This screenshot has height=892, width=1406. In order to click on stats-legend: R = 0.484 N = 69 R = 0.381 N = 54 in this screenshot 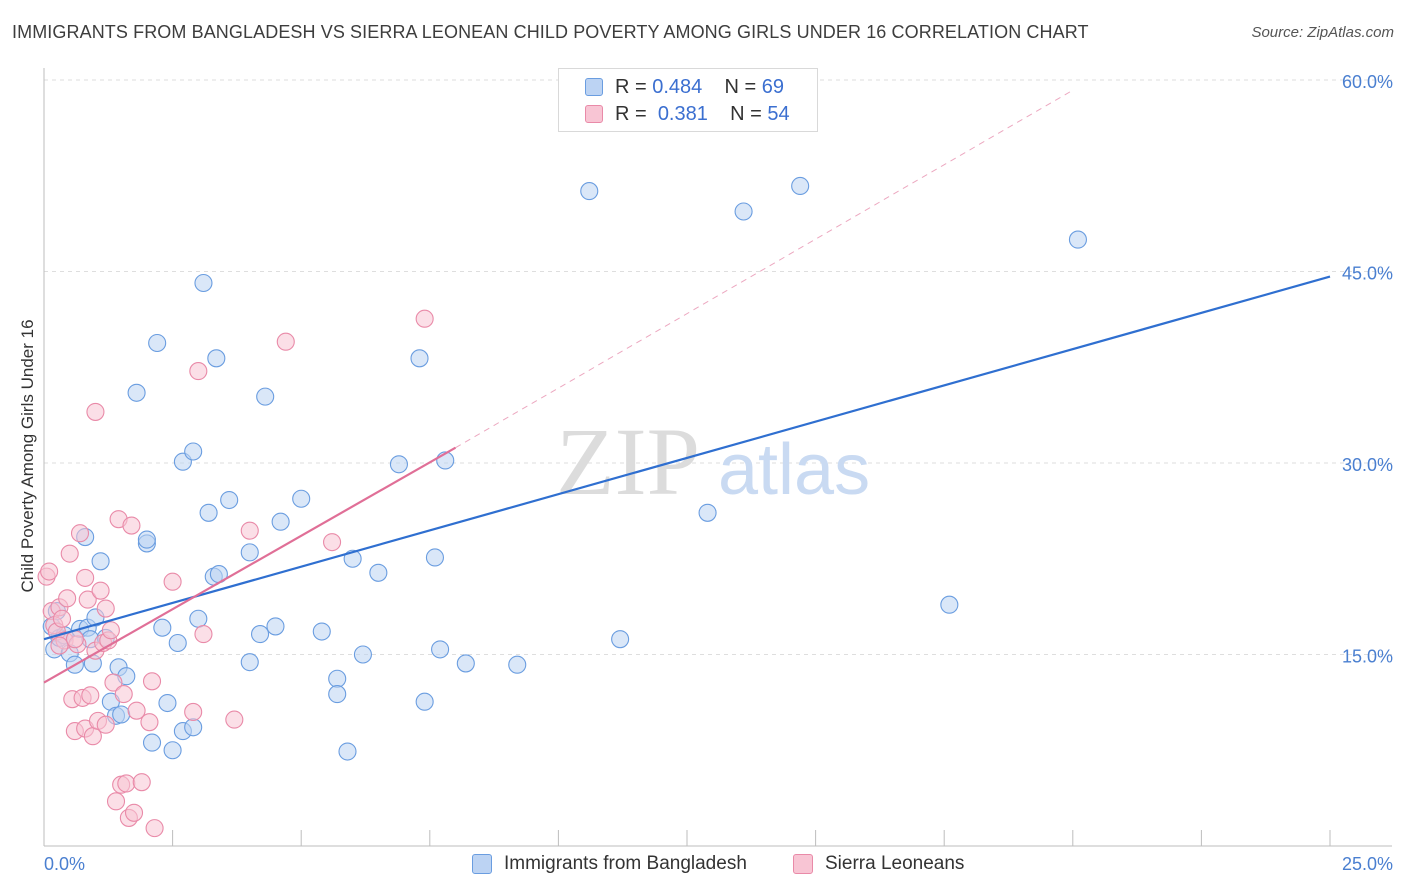, I will do `click(688, 100)`.